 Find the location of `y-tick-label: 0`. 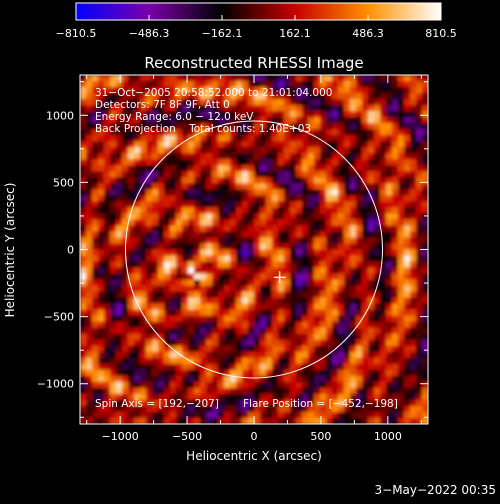

y-tick-label: 0 is located at coordinates (70, 250).